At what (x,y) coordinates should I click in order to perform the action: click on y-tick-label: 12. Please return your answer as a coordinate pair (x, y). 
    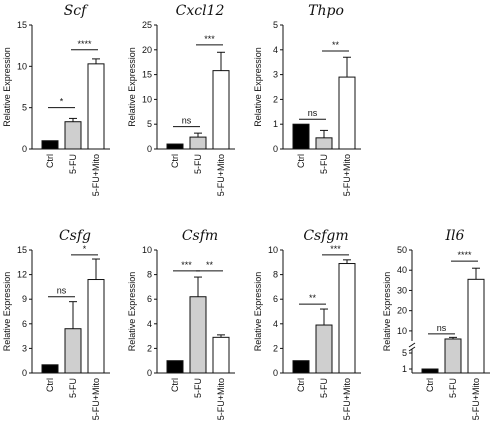
    Looking at the image, I should click on (22, 275).